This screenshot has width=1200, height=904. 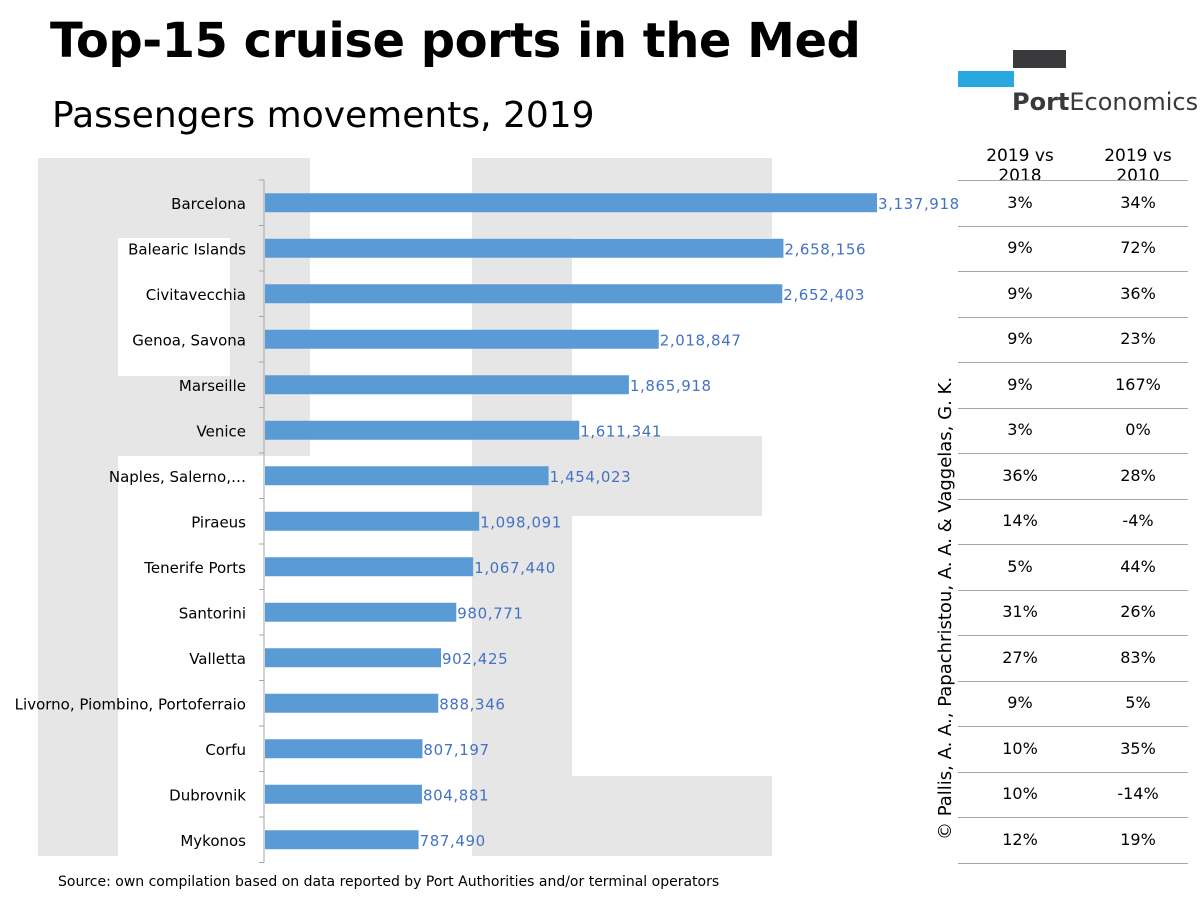 What do you see at coordinates (490, 613) in the screenshot?
I see `data-label: 980,771` at bounding box center [490, 613].